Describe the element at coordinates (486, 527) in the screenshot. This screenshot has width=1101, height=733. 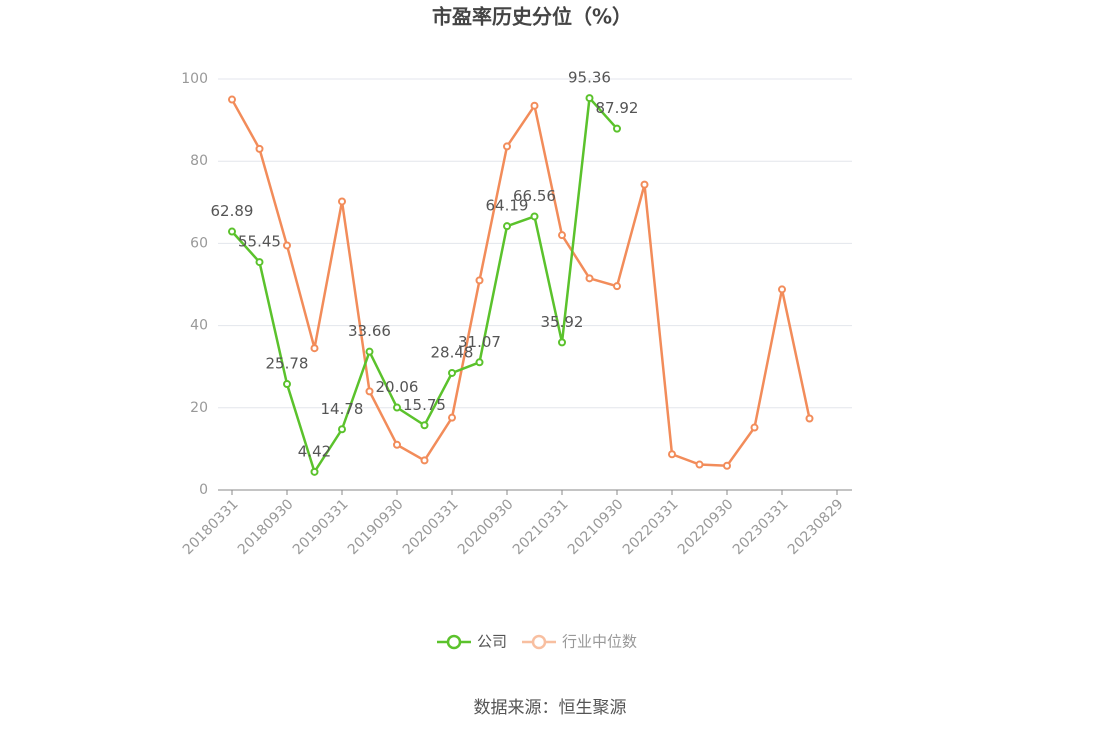
I see `x-tick-label: 20200930` at that location.